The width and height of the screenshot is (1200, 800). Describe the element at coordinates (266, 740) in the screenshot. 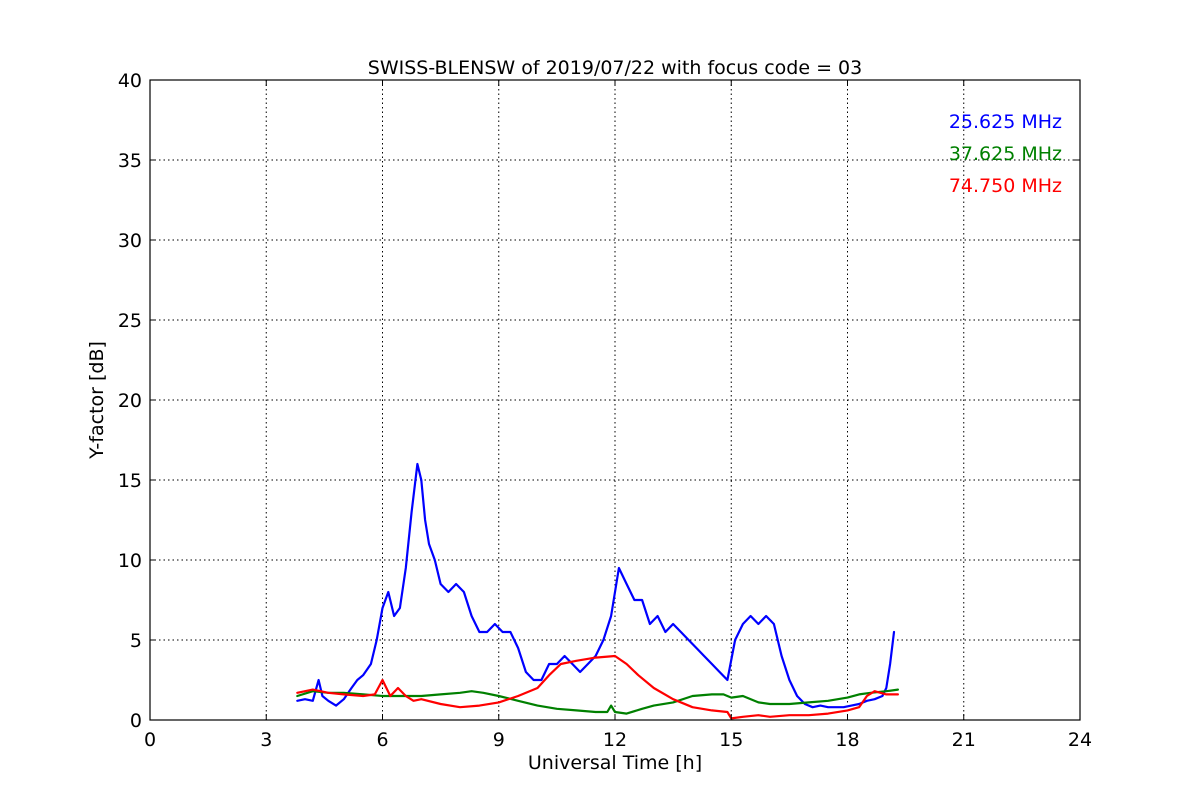

I see `x-tick-label: 3` at that location.